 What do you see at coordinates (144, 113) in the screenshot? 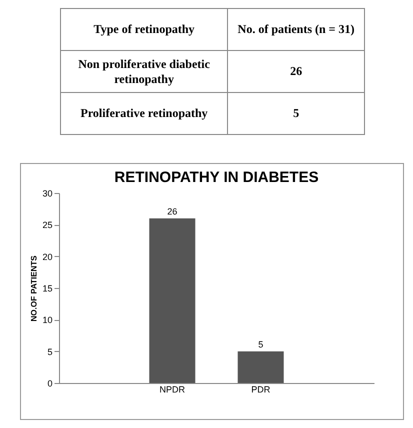
I see `text: Proliferative retinopathy` at bounding box center [144, 113].